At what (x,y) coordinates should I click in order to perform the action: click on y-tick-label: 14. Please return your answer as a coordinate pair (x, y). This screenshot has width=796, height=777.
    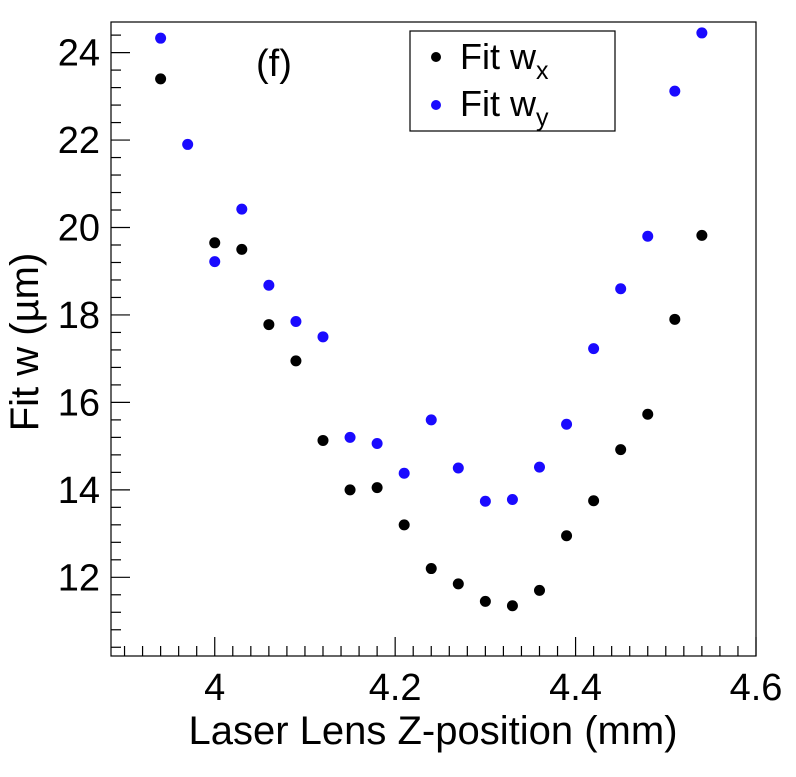
    Looking at the image, I should click on (79, 491).